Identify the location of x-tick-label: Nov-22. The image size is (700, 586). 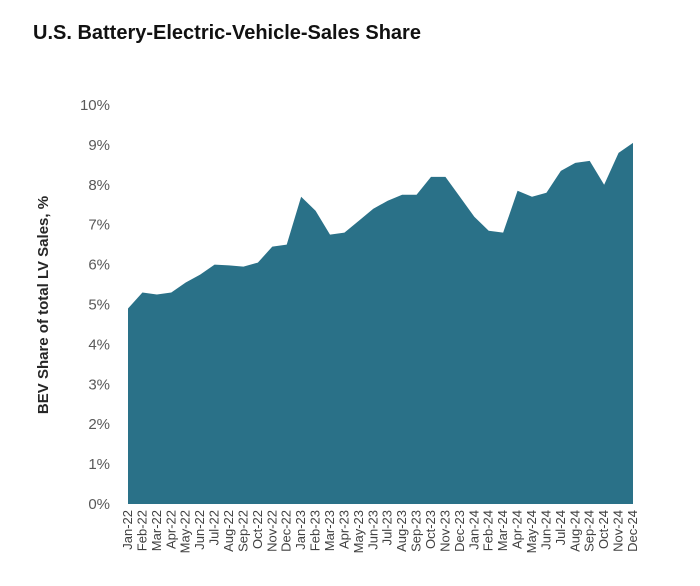
(271, 531).